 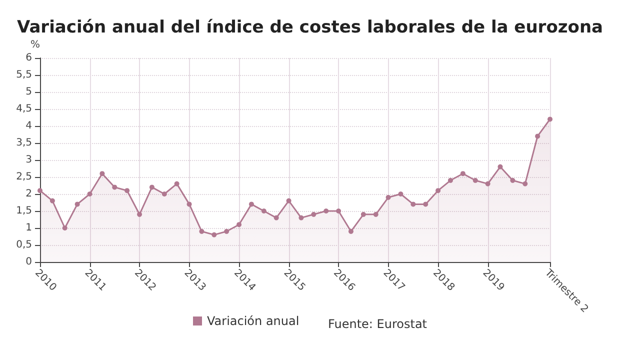 I want to click on y-tick-label: 3, so click(x=29, y=160).